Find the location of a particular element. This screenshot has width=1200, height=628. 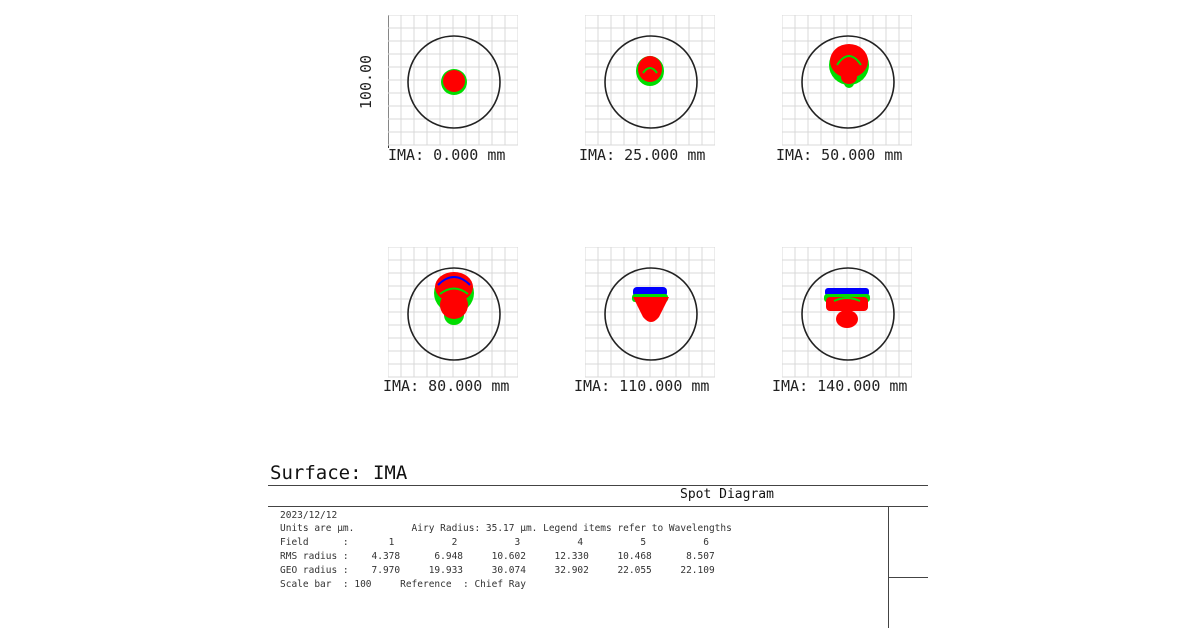

field-label: IMA: 50.000 mm is located at coordinates (839, 155).